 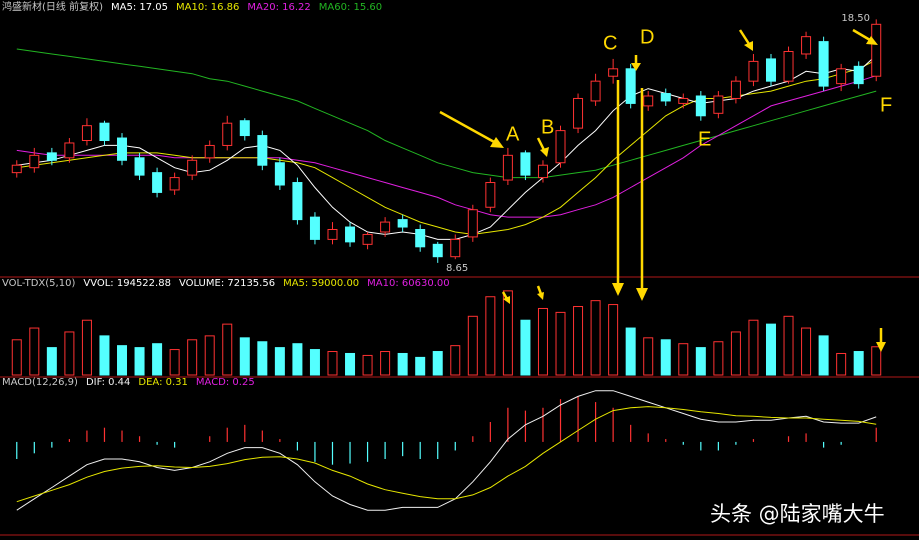 I want to click on watermark: 头条 @陆家嘴大牛, so click(x=797, y=514).